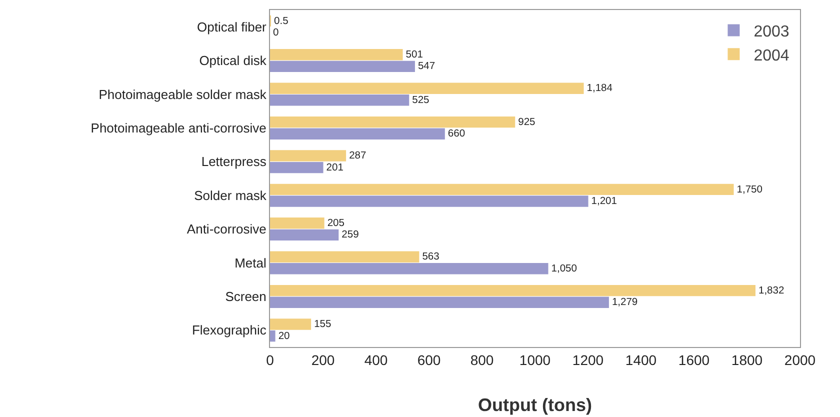 The width and height of the screenshot is (840, 417). What do you see at coordinates (250, 262) in the screenshot?
I see `y-tick-label: Metal` at bounding box center [250, 262].